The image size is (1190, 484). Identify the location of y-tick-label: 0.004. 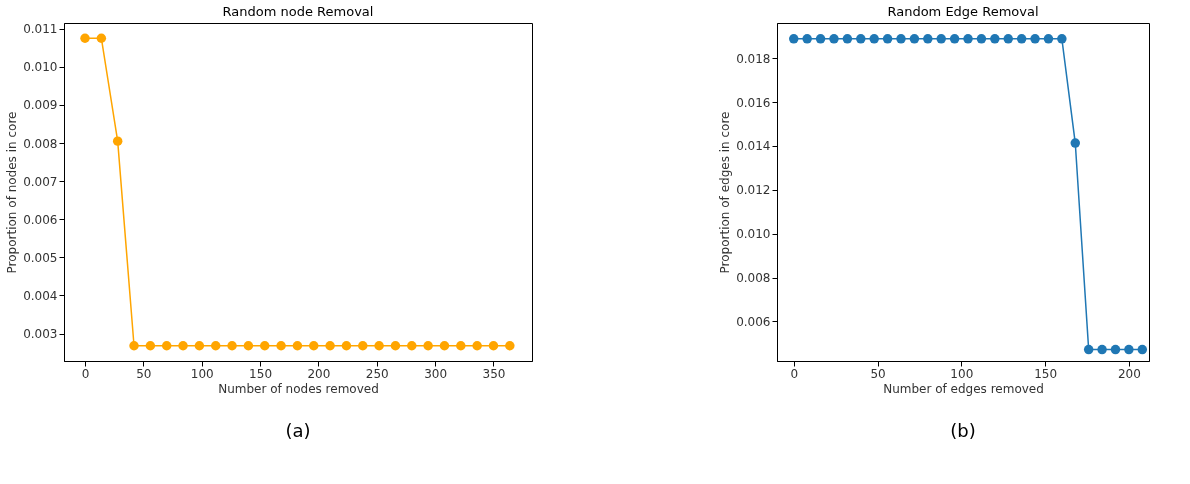
(40, 295).